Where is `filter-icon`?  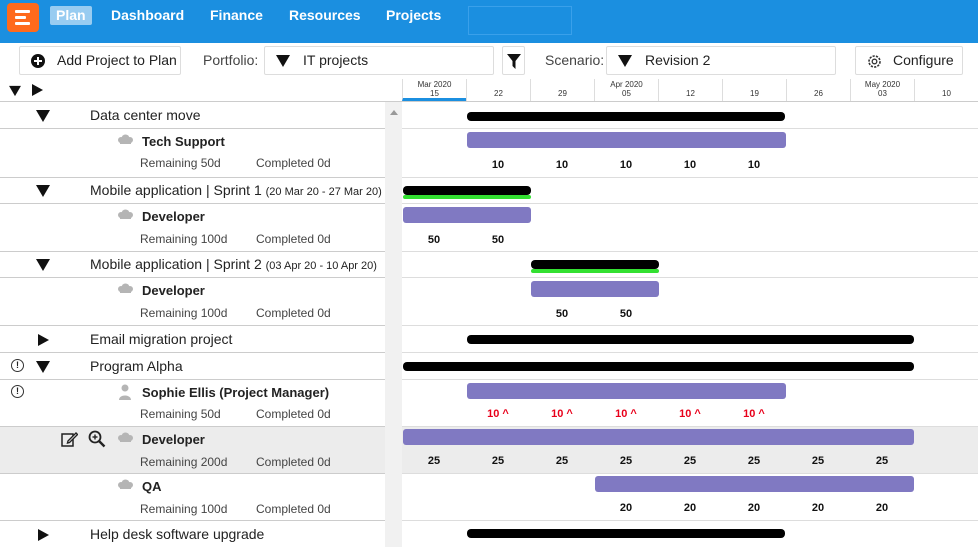
filter-icon is located at coordinates (514, 61).